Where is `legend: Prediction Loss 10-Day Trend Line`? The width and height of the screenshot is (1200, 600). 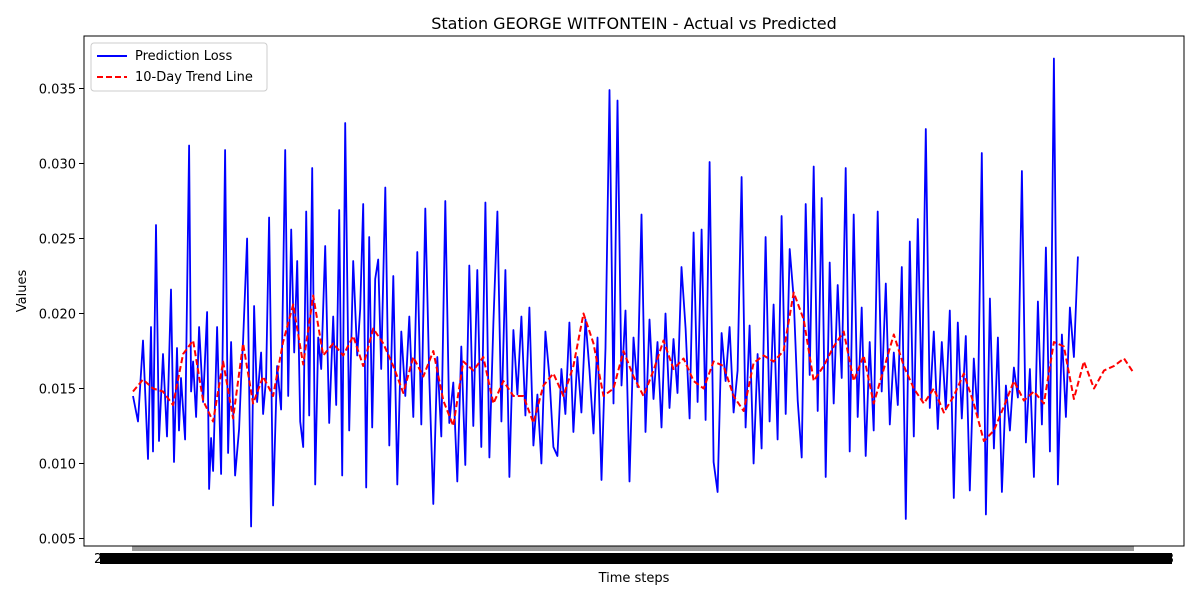 legend: Prediction Loss 10-Day Trend Line is located at coordinates (179, 67).